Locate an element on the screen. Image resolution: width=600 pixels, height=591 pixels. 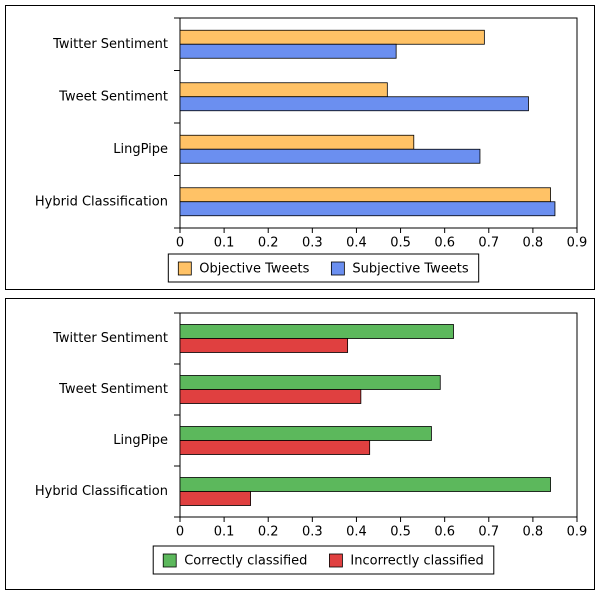
legend-label: Correctly classified is located at coordinates (245, 561).